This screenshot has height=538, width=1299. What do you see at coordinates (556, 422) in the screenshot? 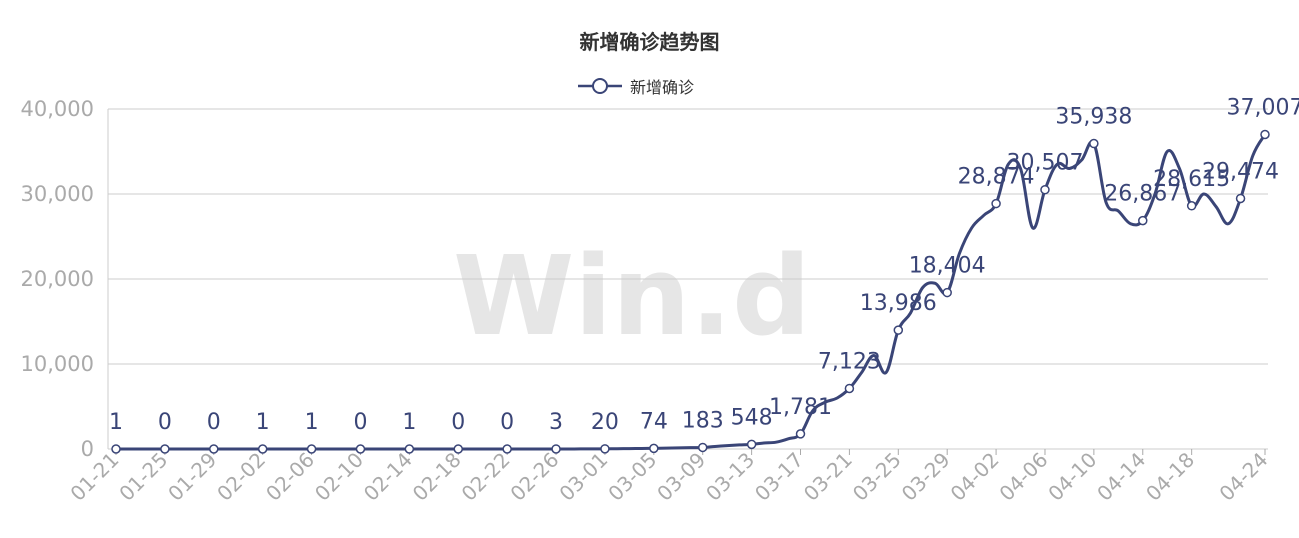
I see `data-label: 3` at bounding box center [556, 422].